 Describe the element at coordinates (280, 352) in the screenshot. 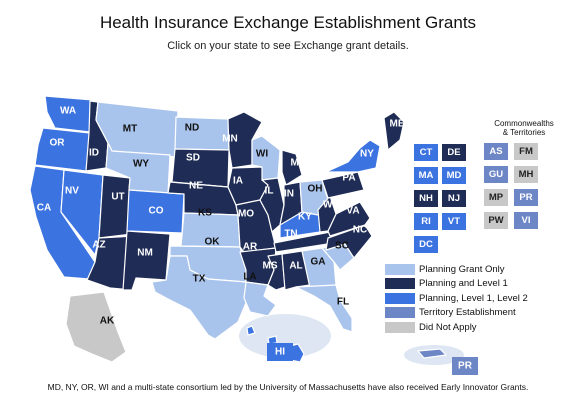

I see `hawaii-label-box` at that location.